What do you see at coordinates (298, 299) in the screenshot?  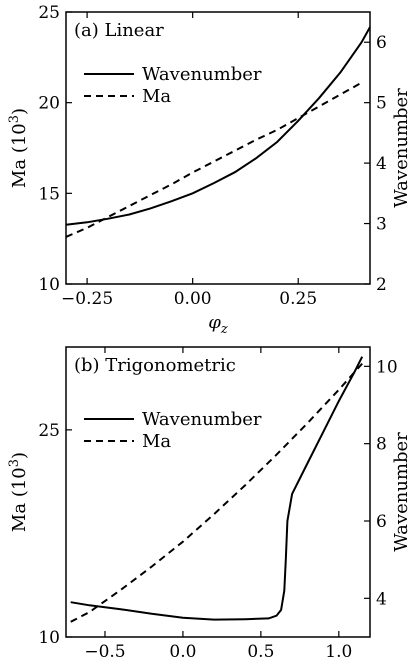 I see `x-tick-label: 0.25` at bounding box center [298, 299].